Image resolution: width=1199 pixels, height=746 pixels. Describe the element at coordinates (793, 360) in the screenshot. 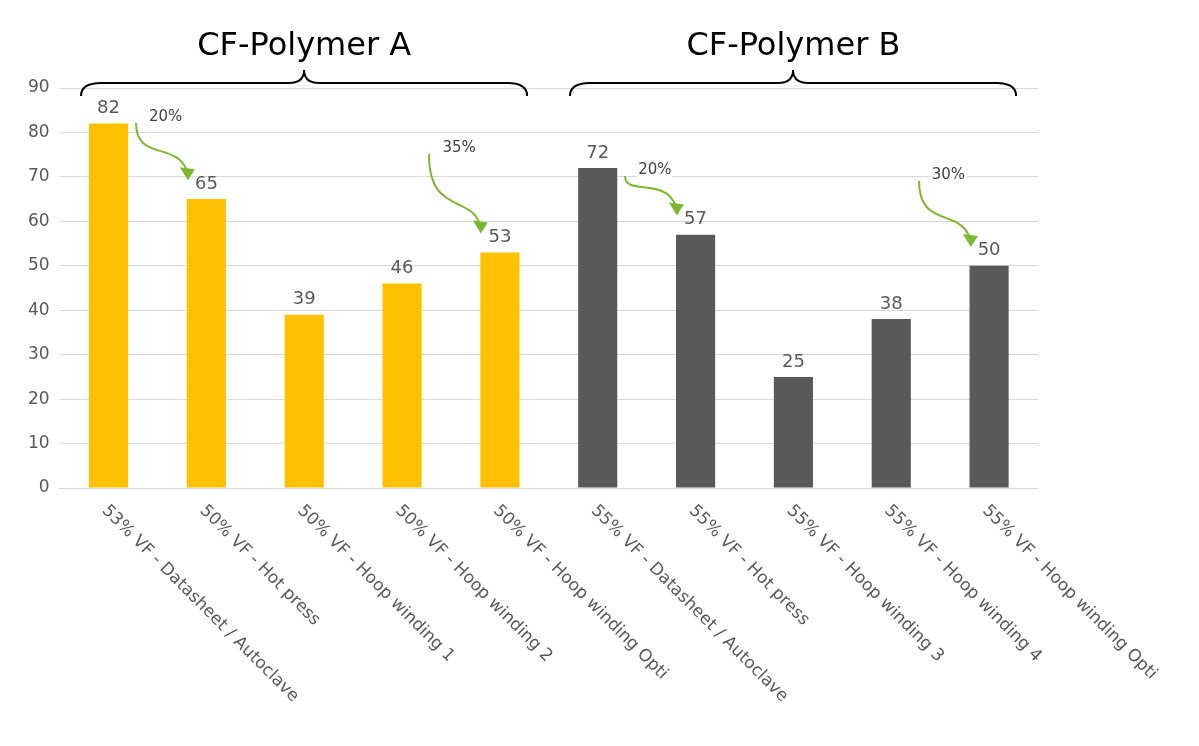

I see `data-label: 25` at that location.